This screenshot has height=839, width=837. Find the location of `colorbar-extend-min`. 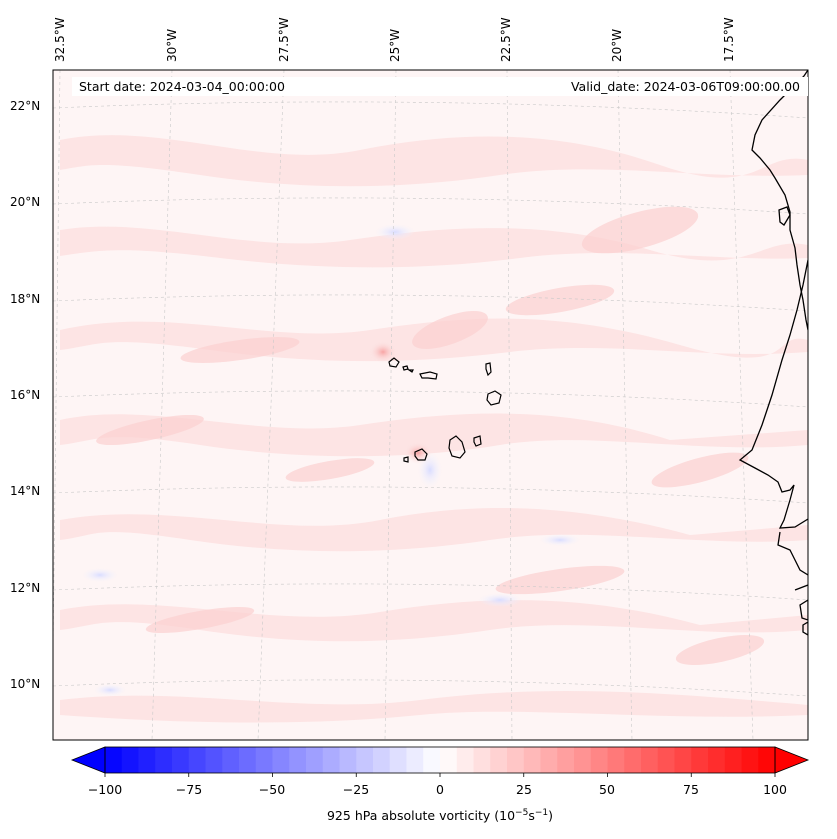

colorbar-extend-min is located at coordinates (88, 760).